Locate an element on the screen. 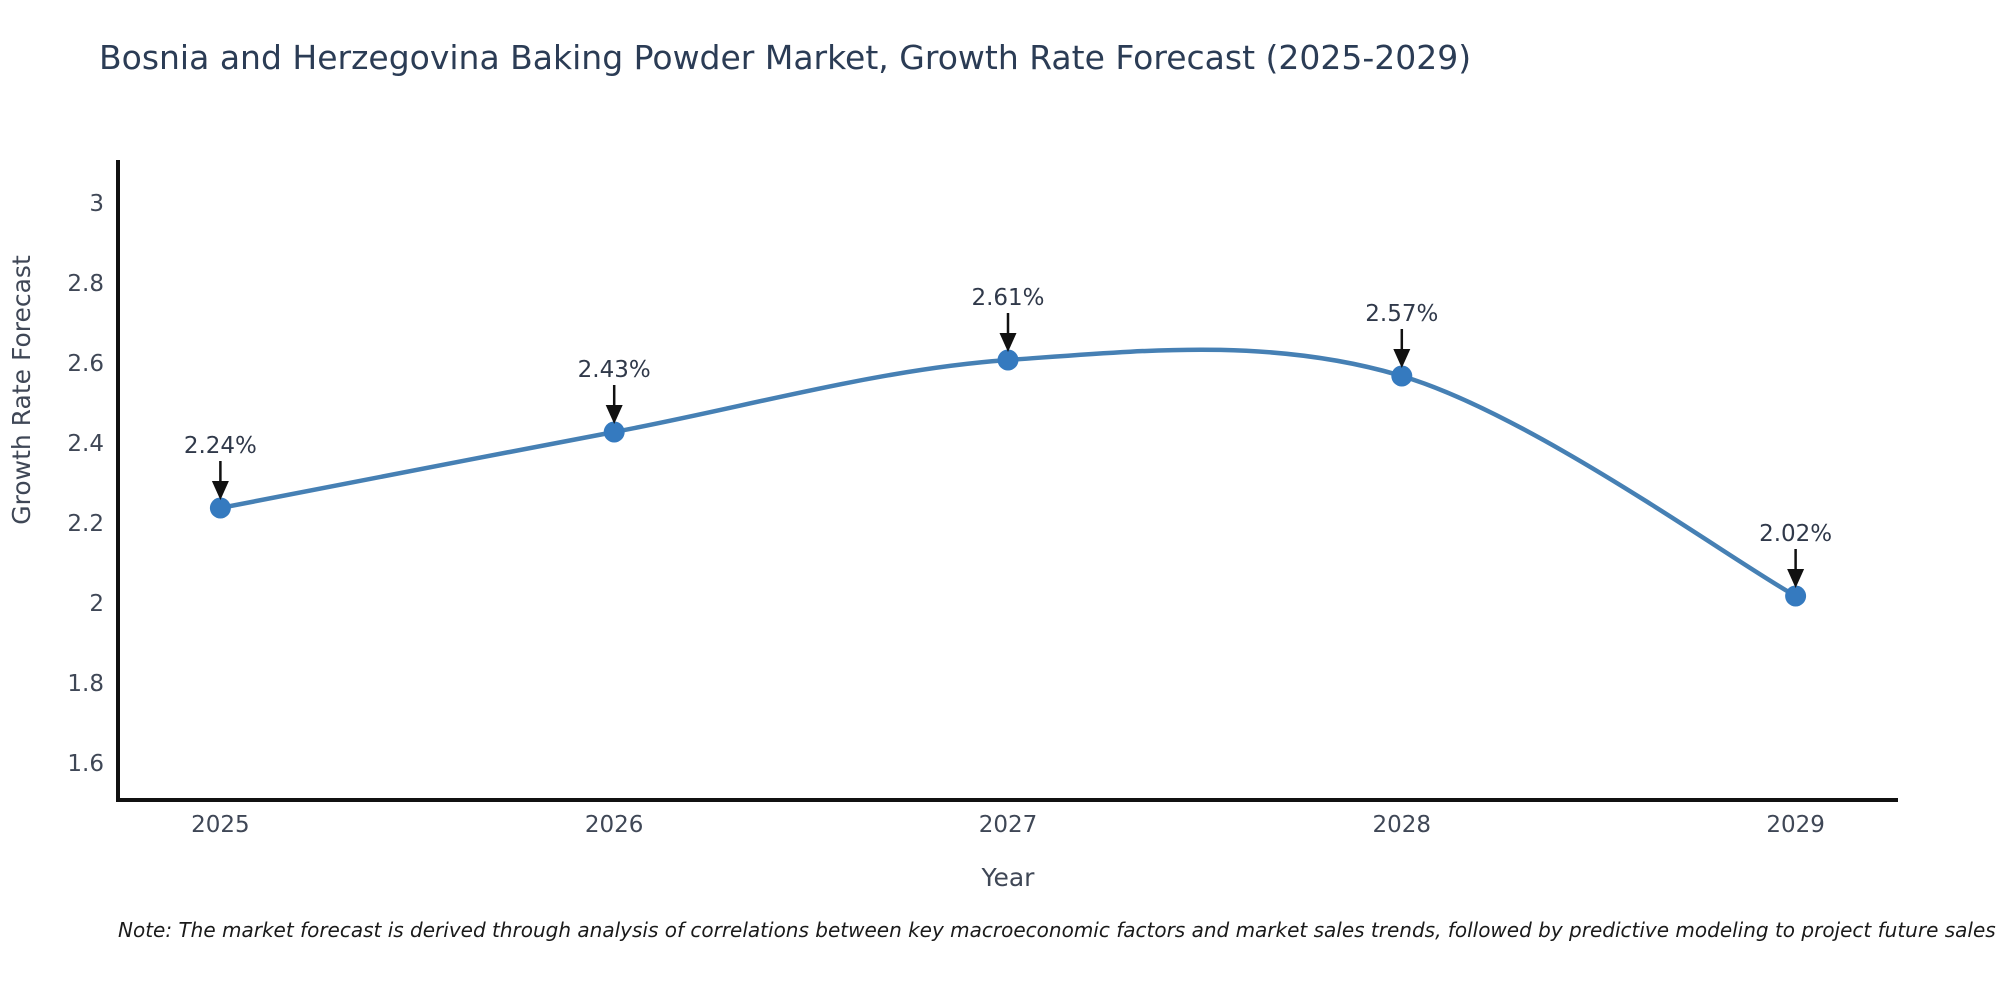  y-tick-label: 2.4 is located at coordinates (85, 444).